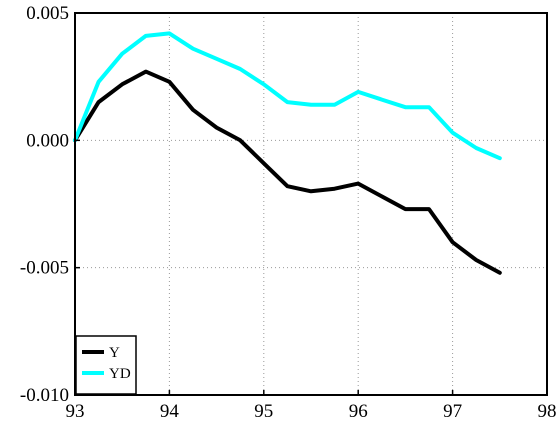  I want to click on y-tick-label: -0.005, so click(44, 268).